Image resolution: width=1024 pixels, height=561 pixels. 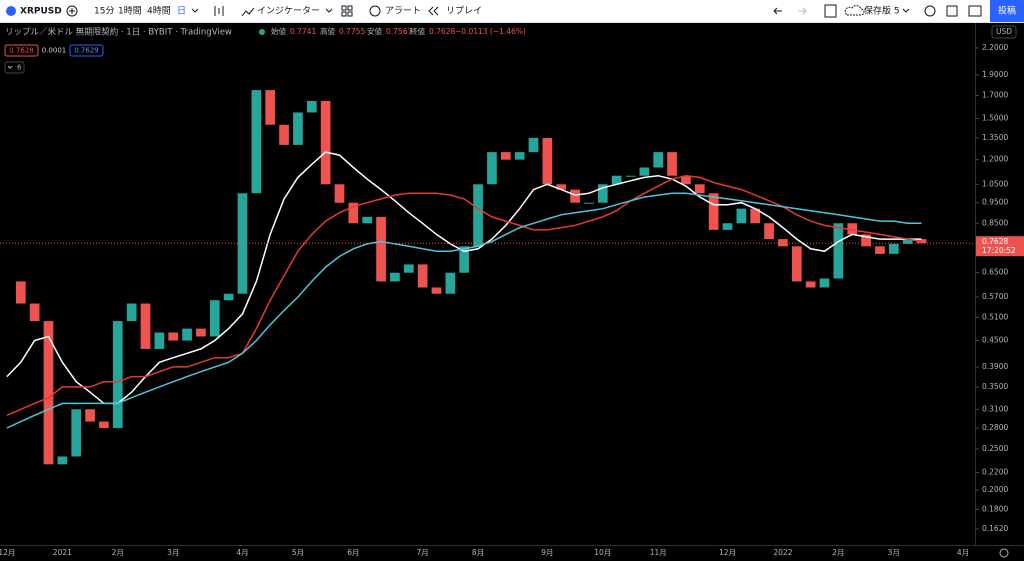 What do you see at coordinates (1004, 553) in the screenshot?
I see `axis-settings` at bounding box center [1004, 553].